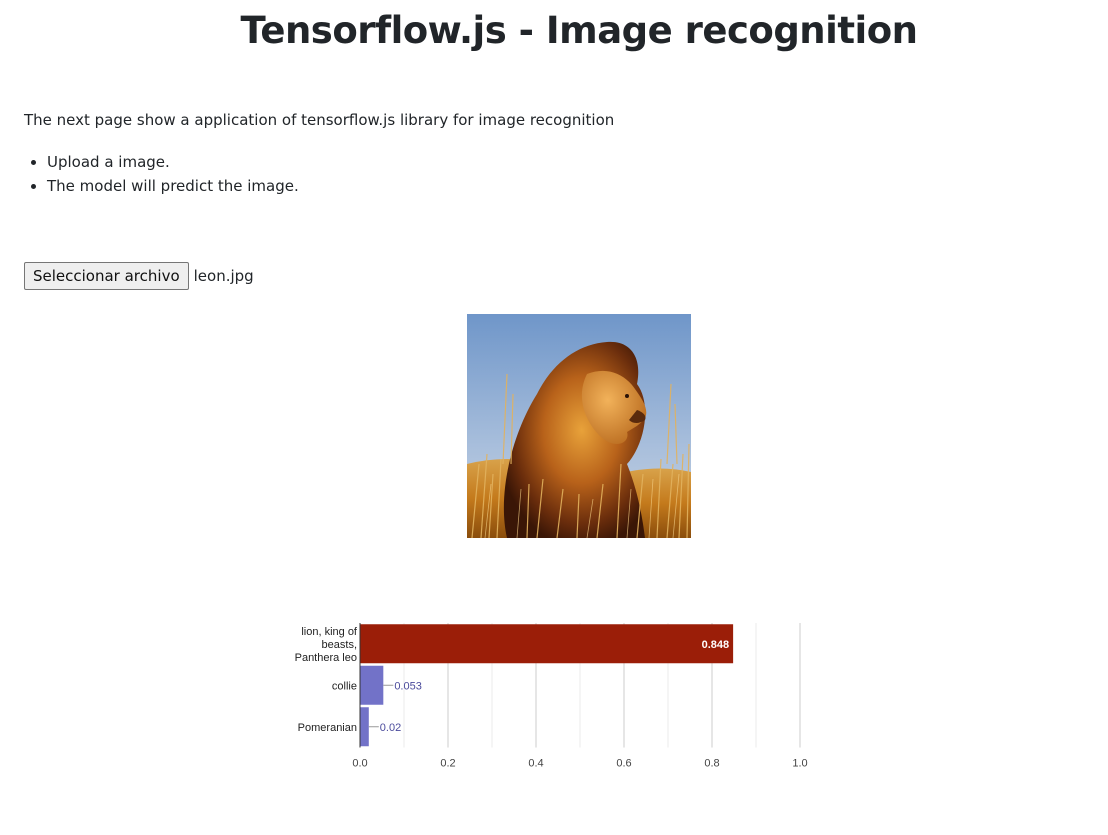  Describe the element at coordinates (173, 162) in the screenshot. I see `list-item: Upload a image.` at that location.